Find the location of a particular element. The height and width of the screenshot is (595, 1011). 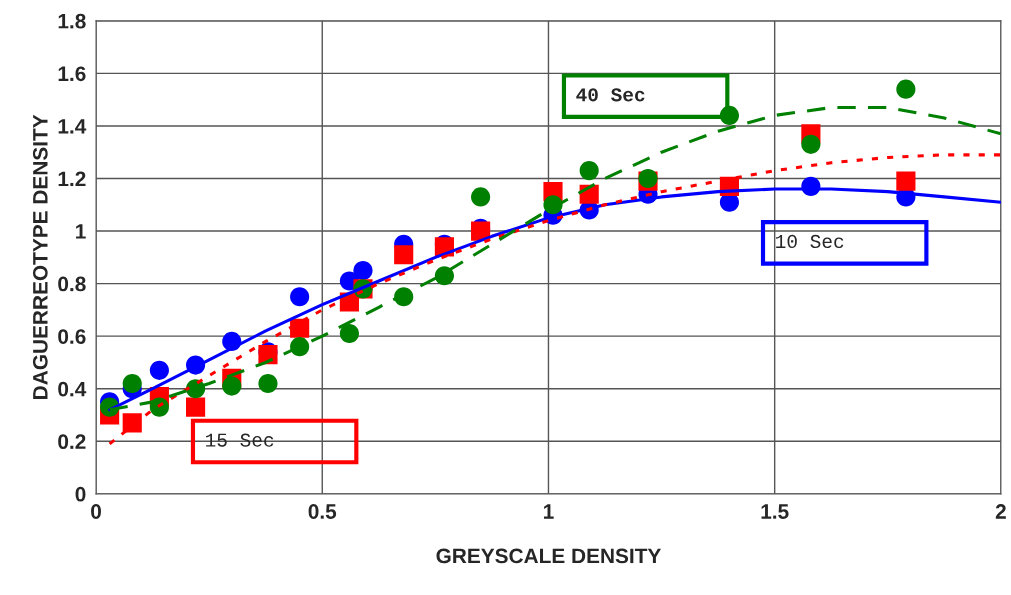

x-tick-label: 0.5 is located at coordinates (322, 511).